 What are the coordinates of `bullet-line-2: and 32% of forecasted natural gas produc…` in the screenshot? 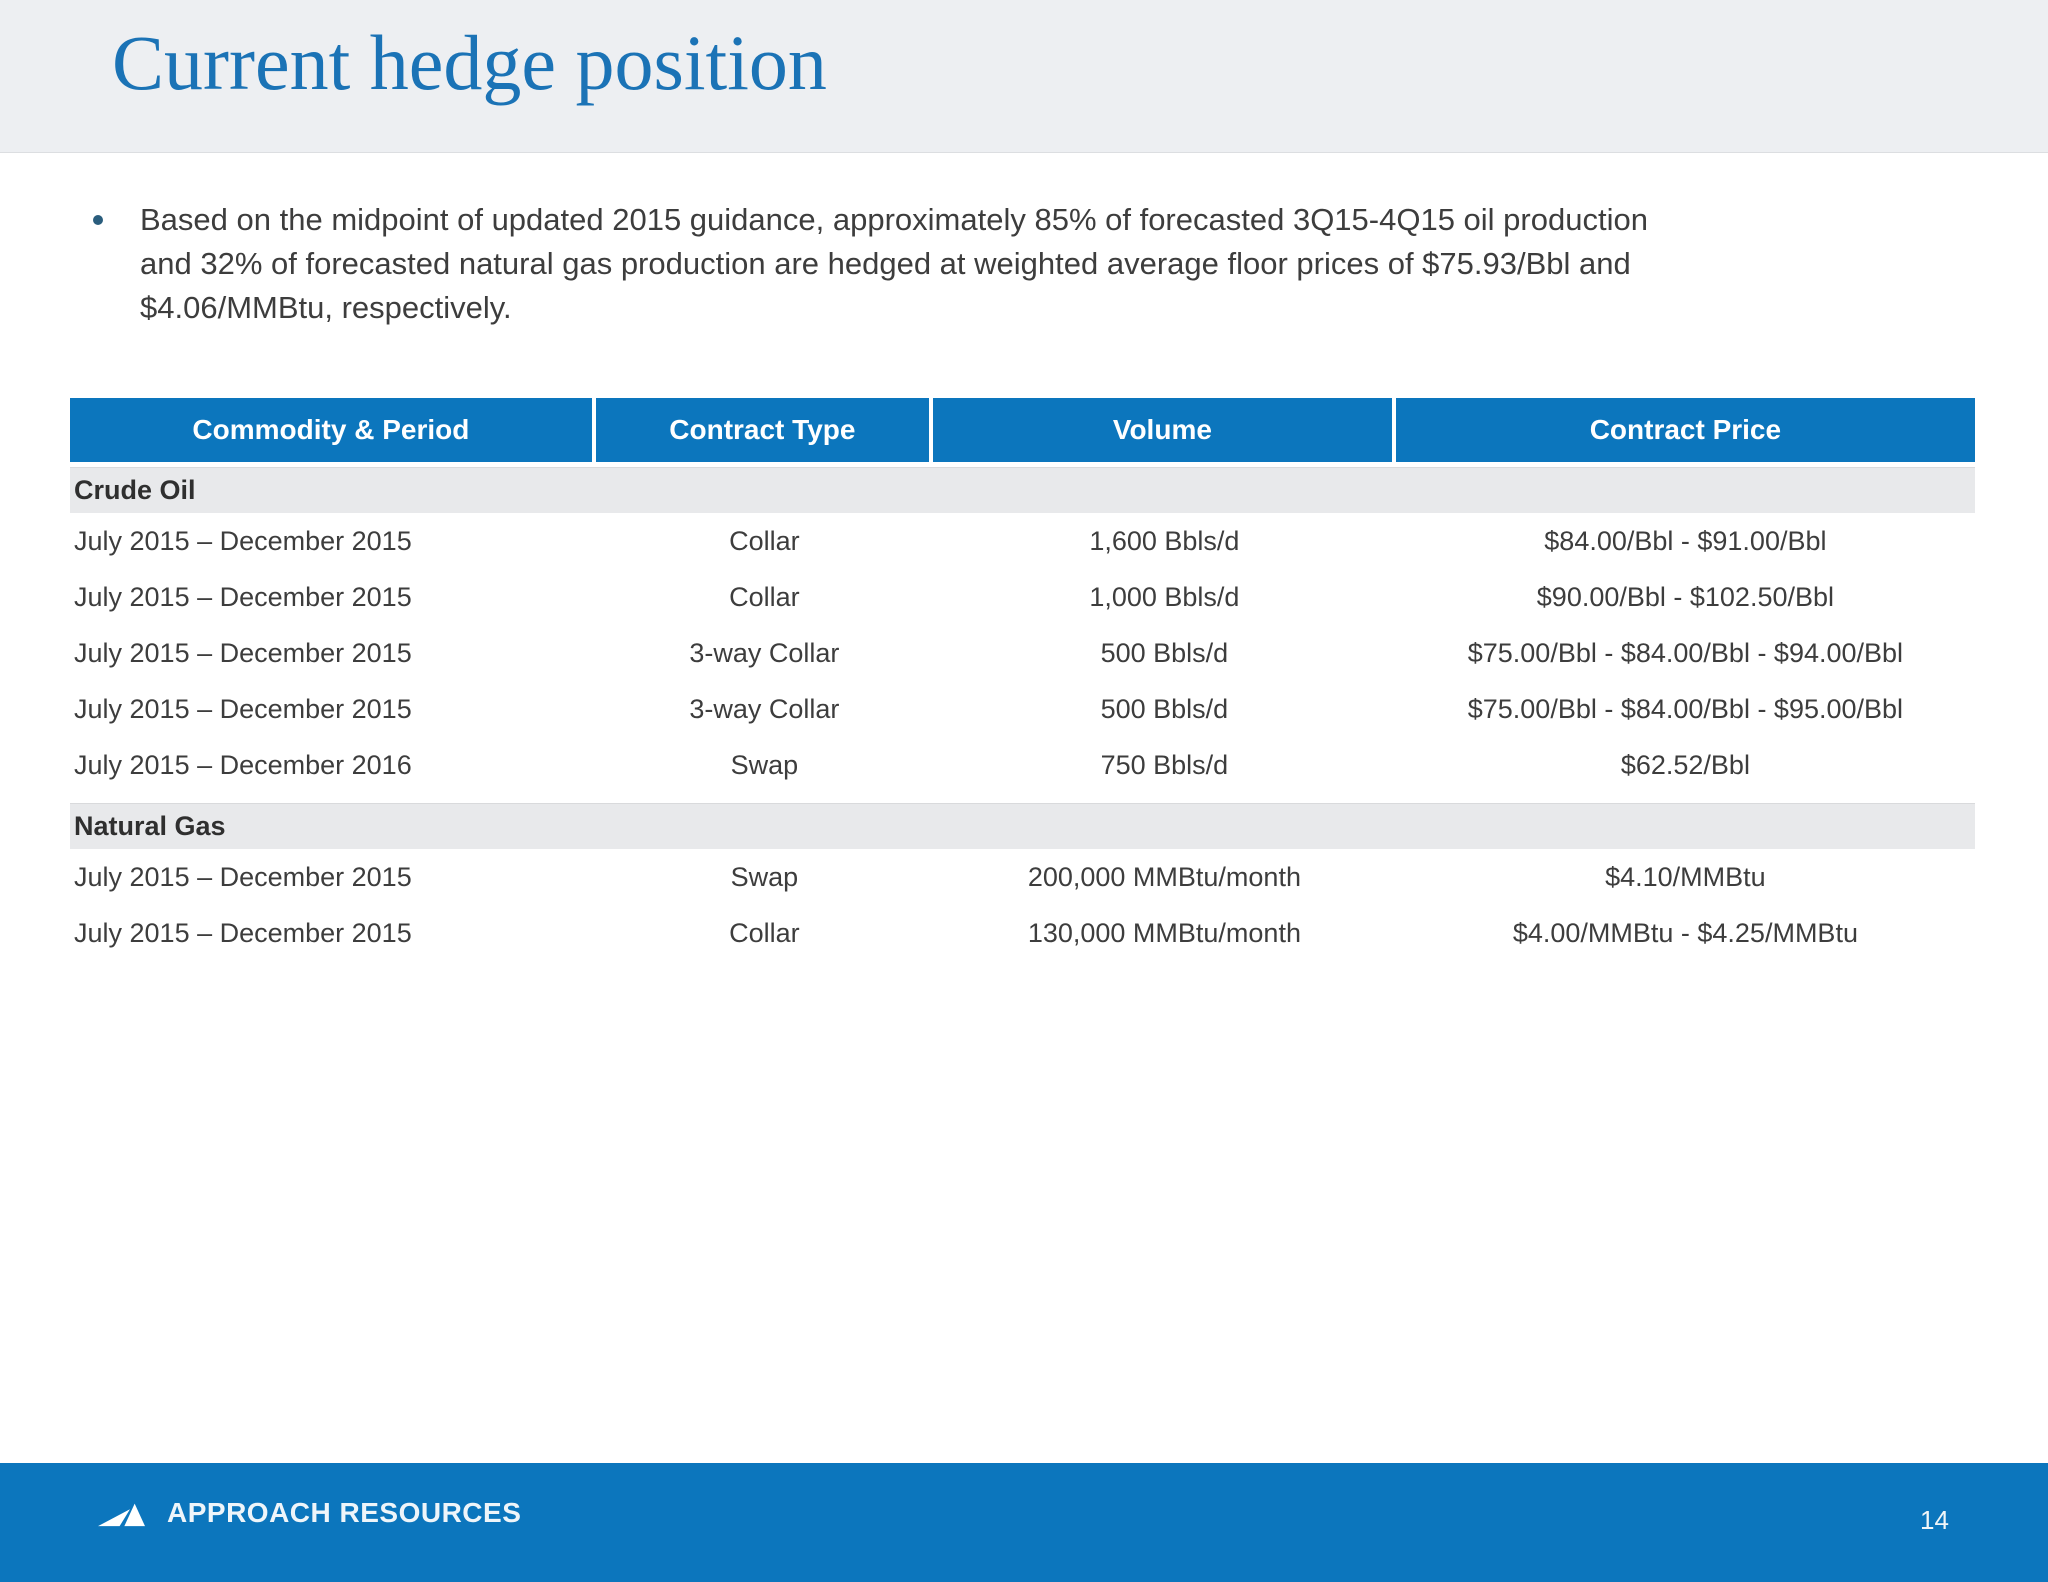 It's located at (885, 263).